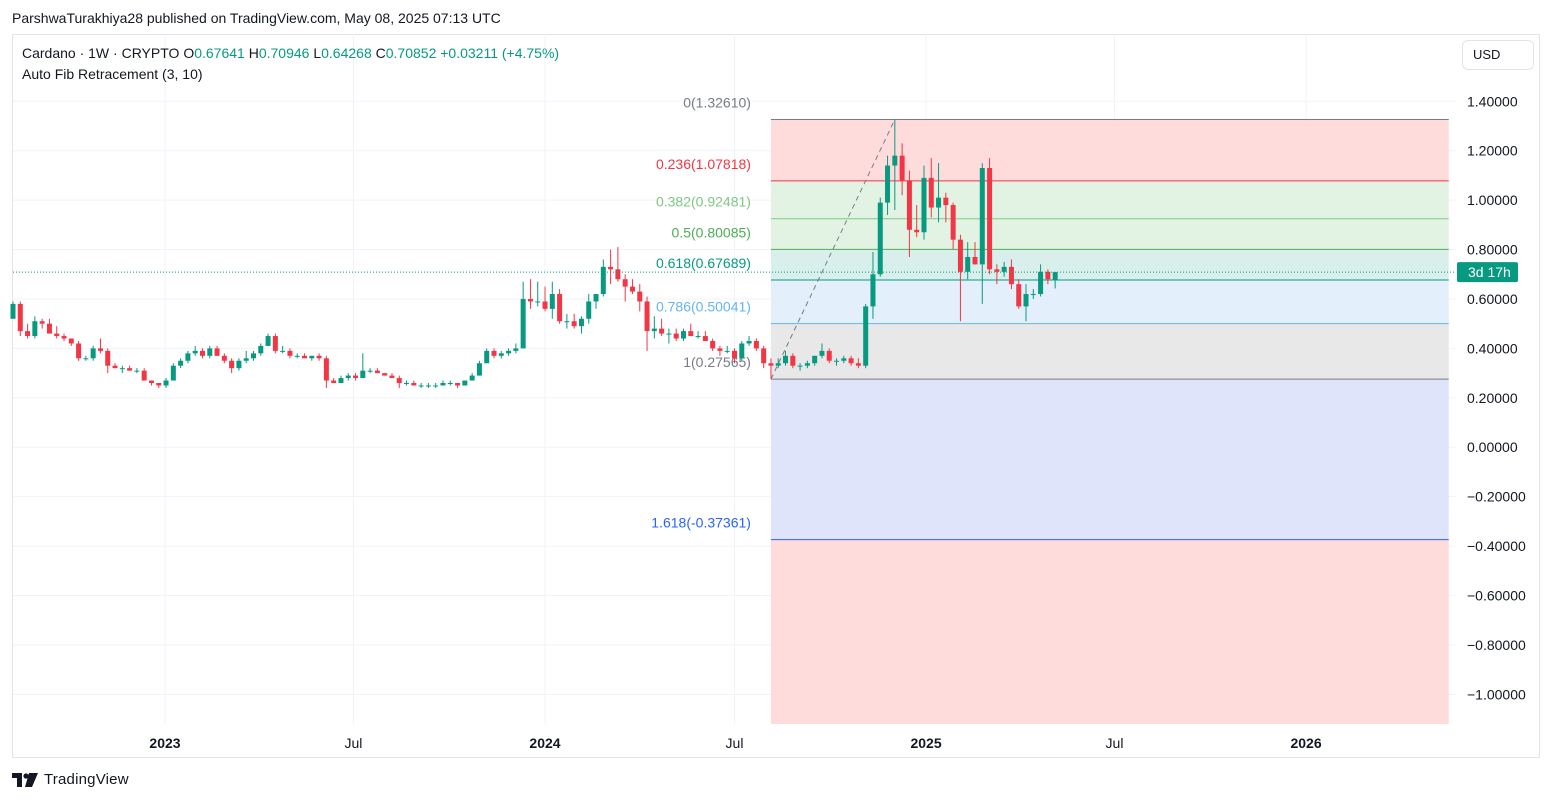  What do you see at coordinates (1115, 743) in the screenshot?
I see `time-tick-label: Jul` at bounding box center [1115, 743].